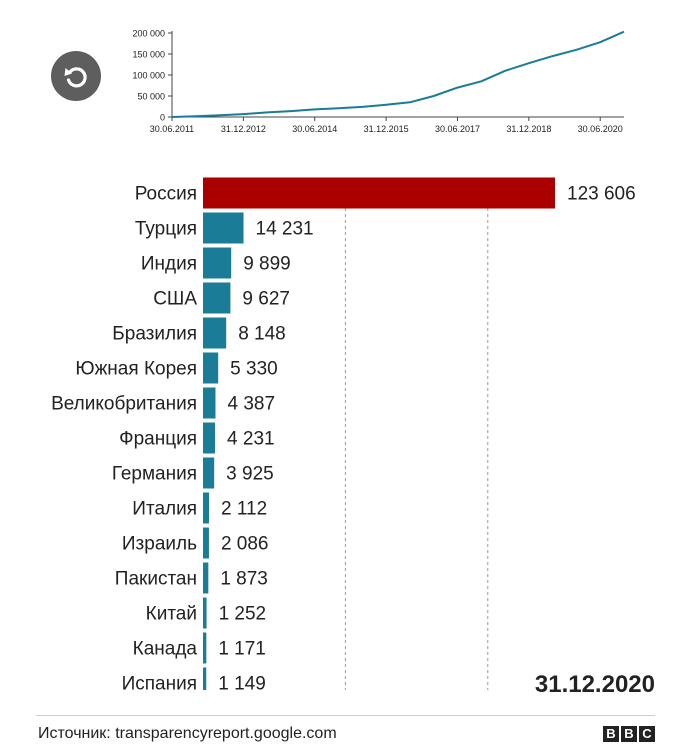 The image size is (673, 755). I want to click on y-tick-label: 0, so click(162, 118).